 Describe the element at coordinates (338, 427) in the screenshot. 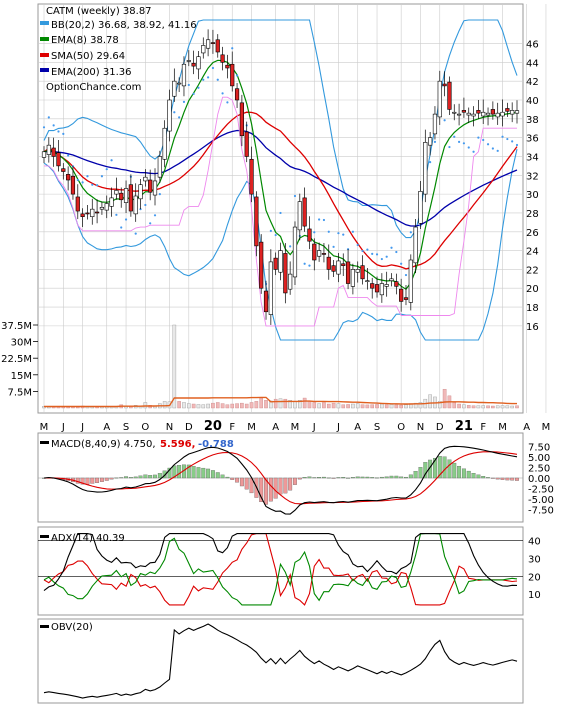

I see `x-tick-label: J` at that location.